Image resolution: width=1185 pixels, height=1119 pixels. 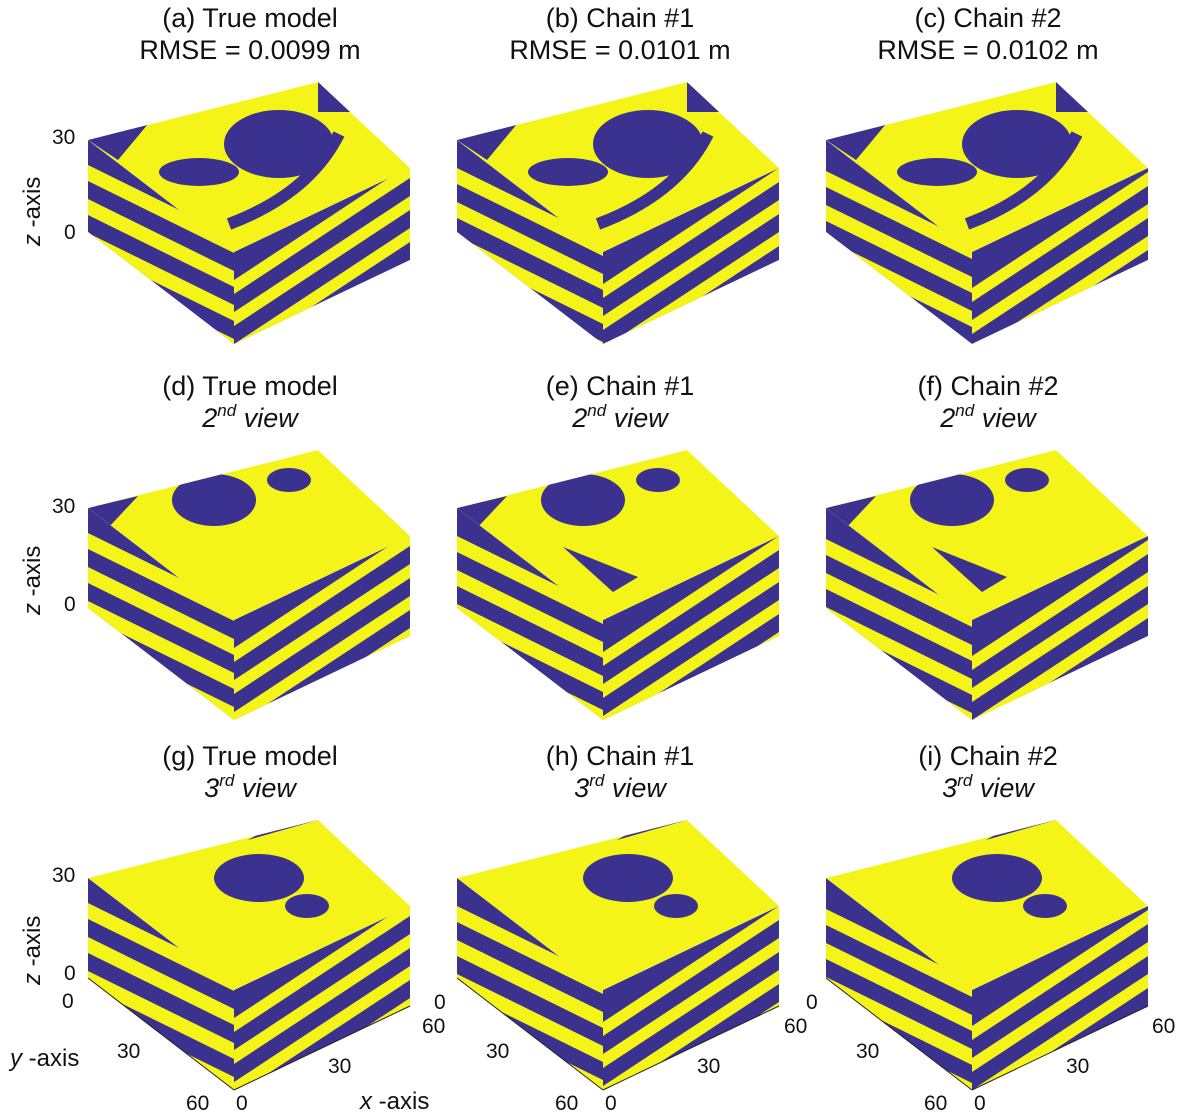 I want to click on z-tick-bottom-row1: 0, so click(x=70, y=232).